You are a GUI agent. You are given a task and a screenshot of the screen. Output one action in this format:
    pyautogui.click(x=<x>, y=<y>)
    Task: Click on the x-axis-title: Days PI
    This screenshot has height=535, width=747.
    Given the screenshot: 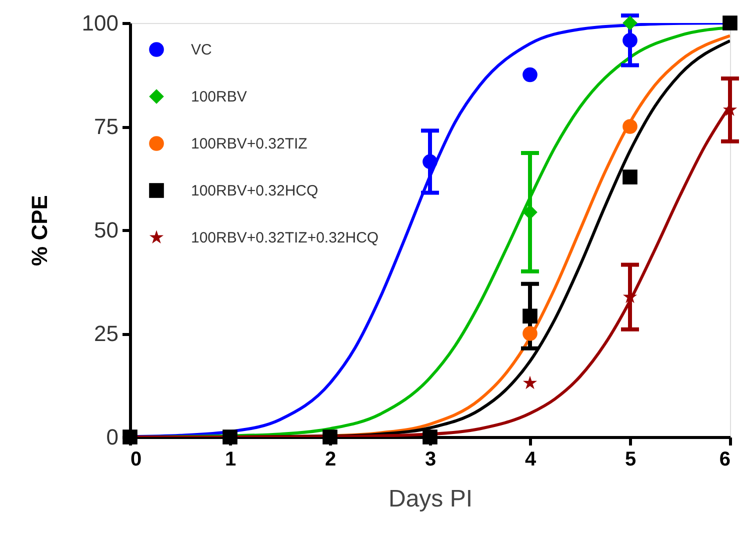 What is the action you would take?
    pyautogui.click(x=430, y=499)
    